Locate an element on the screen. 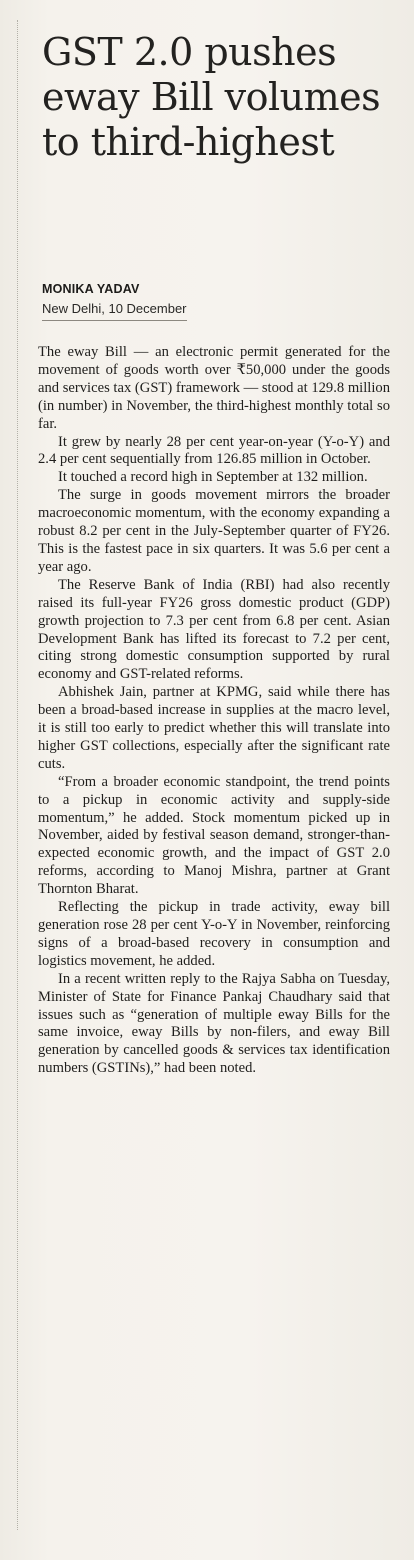 This screenshot has height=1560, width=414. article-byline: MONIKA YADAV is located at coordinates (91, 289).